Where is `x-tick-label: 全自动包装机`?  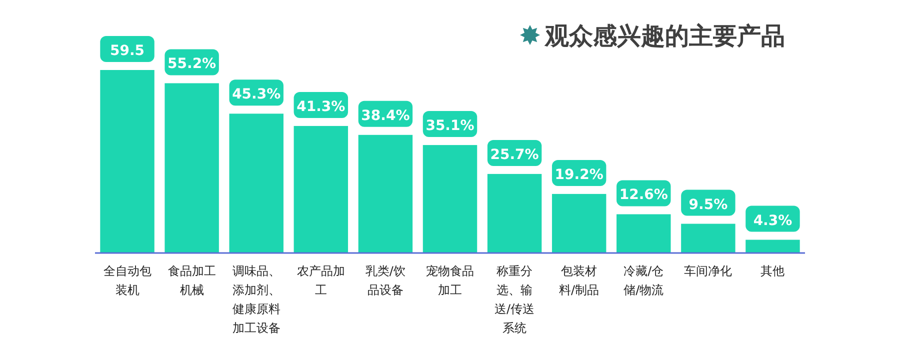
x-tick-label: 全自动包装机 is located at coordinates (127, 281).